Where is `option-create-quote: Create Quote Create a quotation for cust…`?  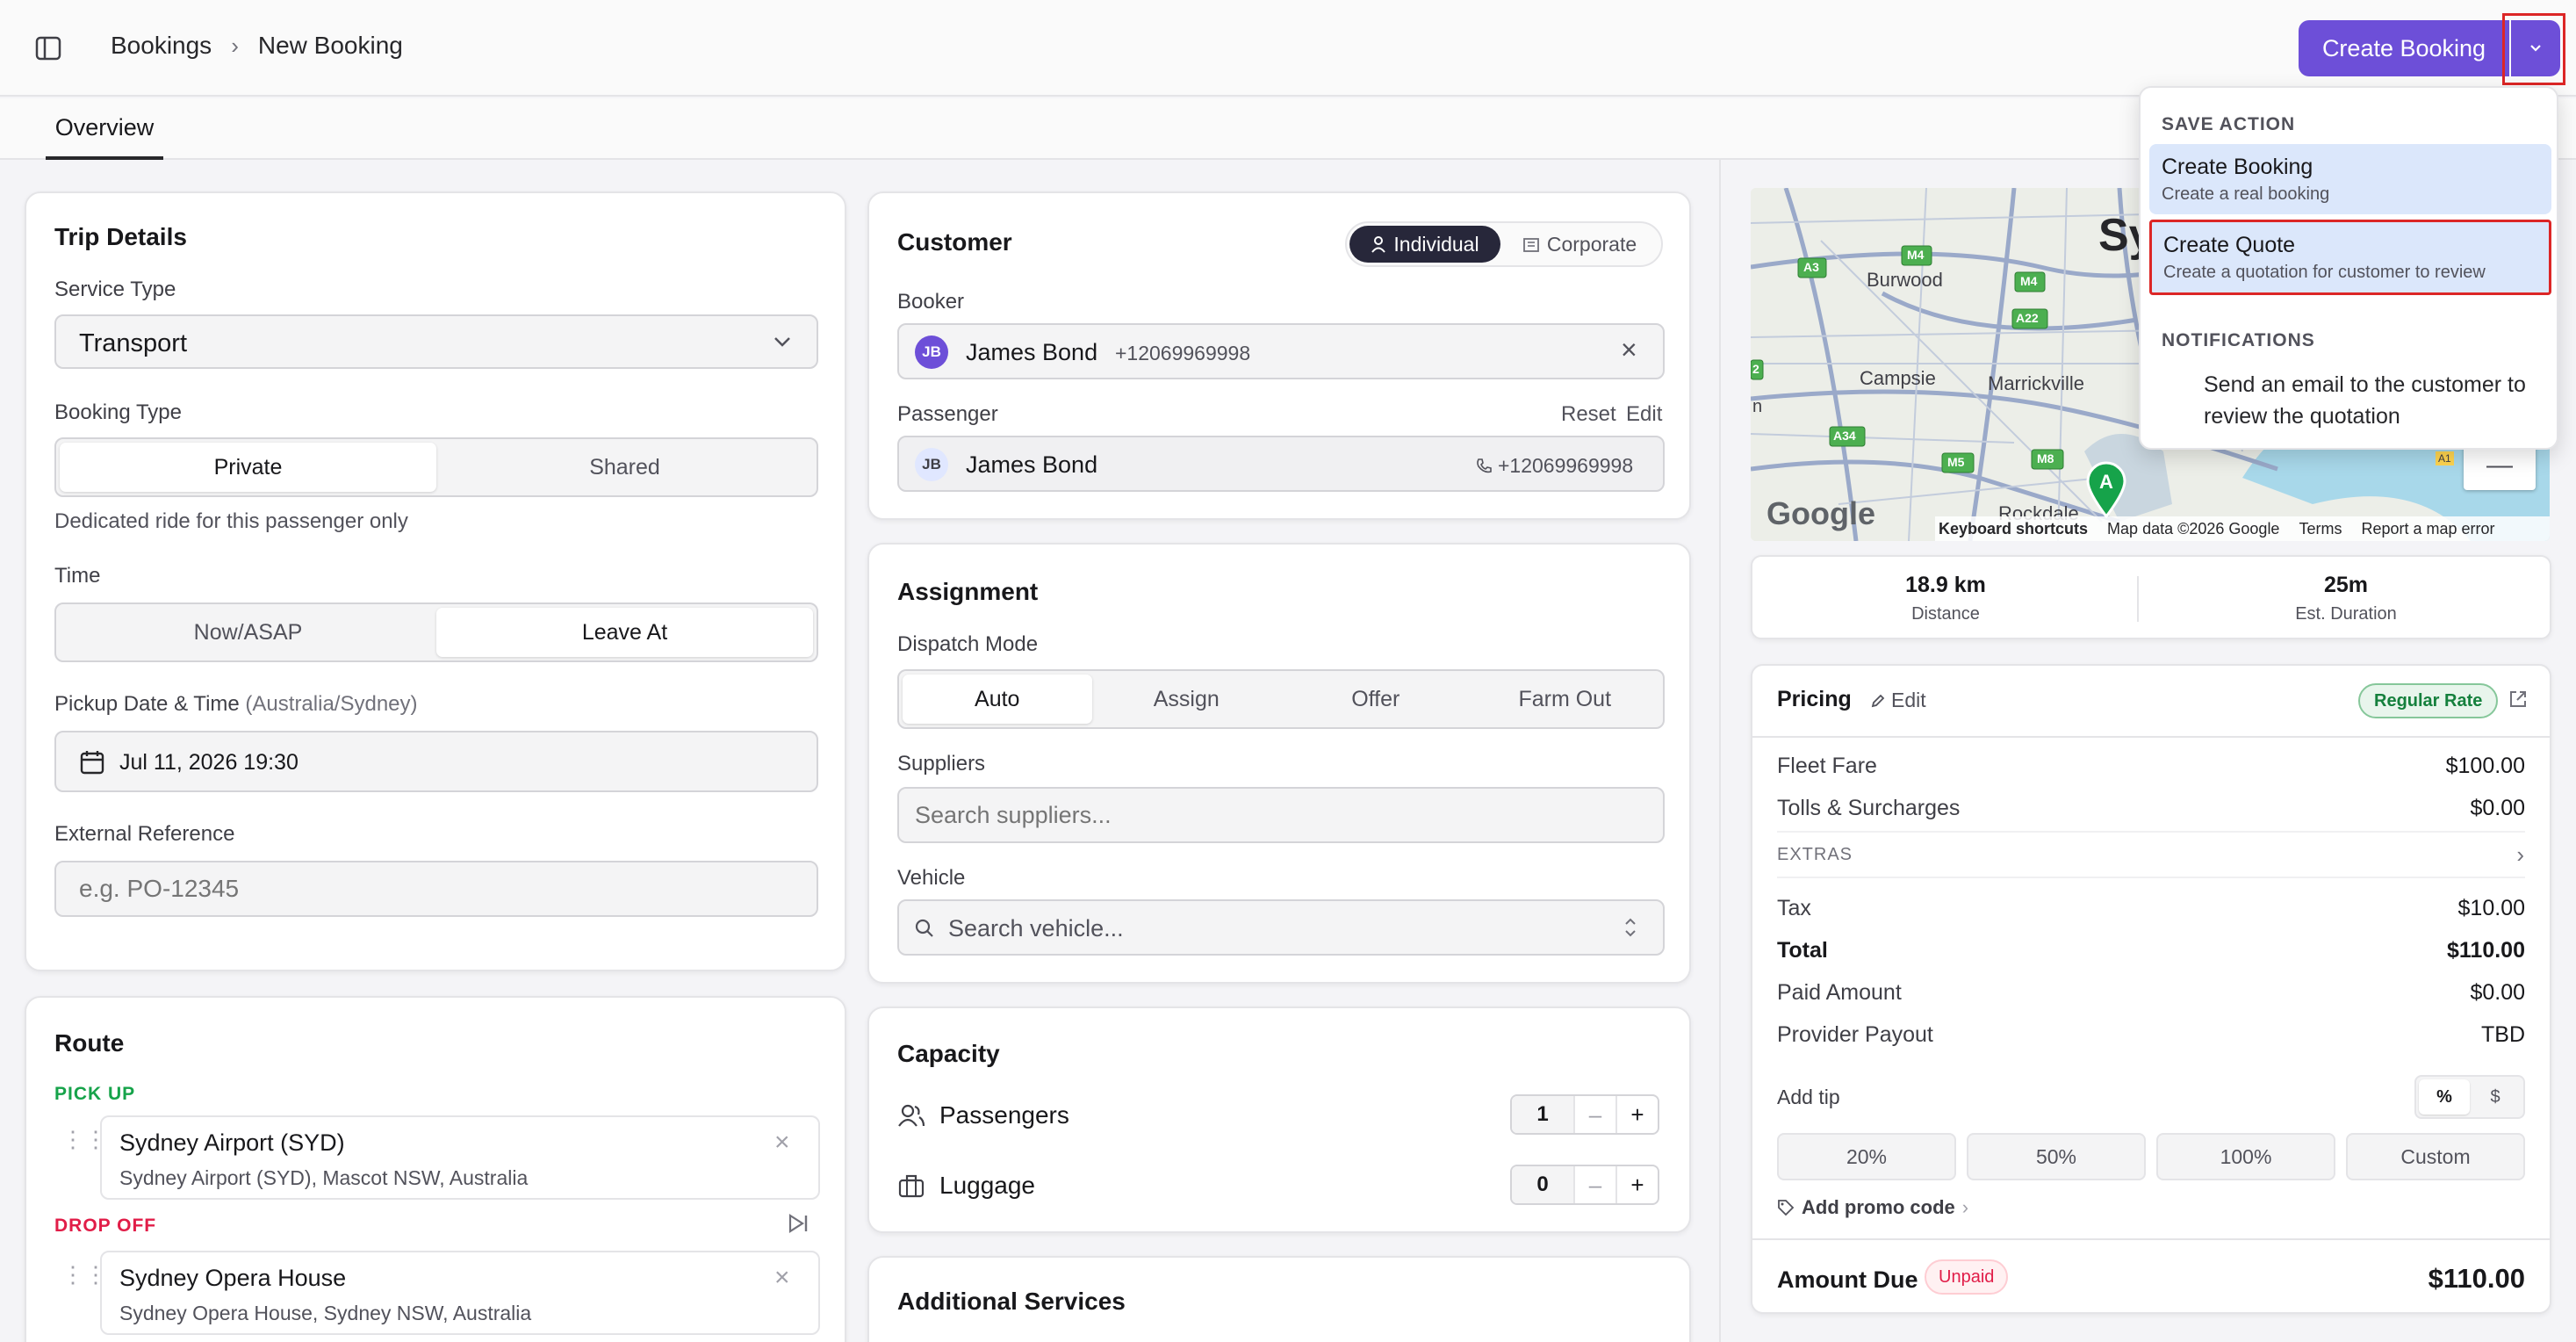 option-create-quote: Create Quote Create a quotation for cust… is located at coordinates (2350, 257).